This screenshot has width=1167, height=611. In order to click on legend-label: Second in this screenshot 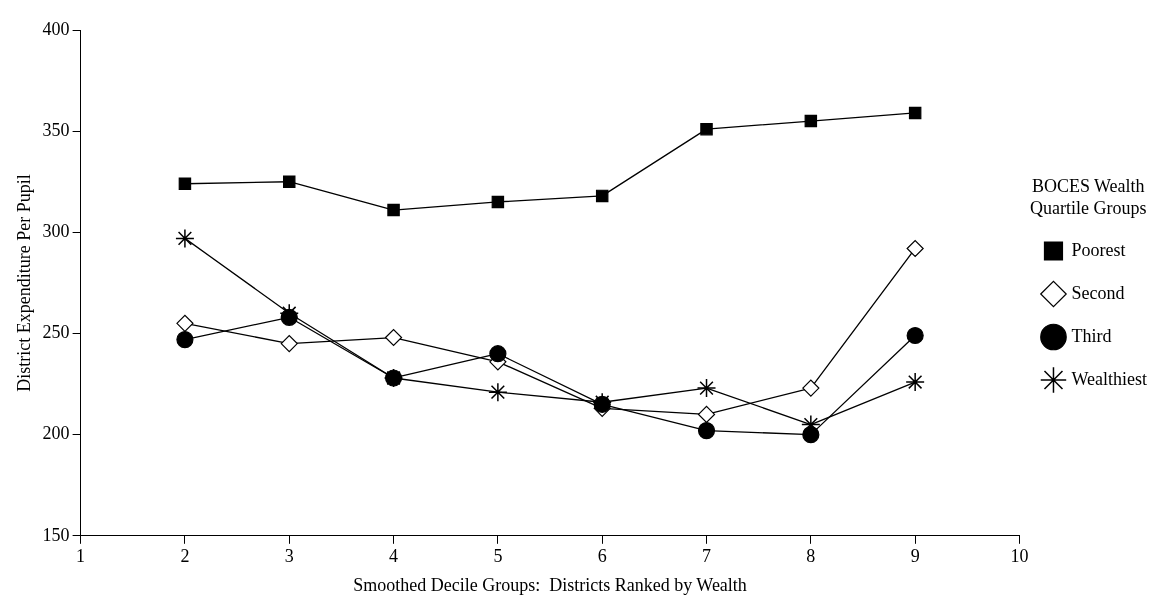, I will do `click(1098, 292)`.